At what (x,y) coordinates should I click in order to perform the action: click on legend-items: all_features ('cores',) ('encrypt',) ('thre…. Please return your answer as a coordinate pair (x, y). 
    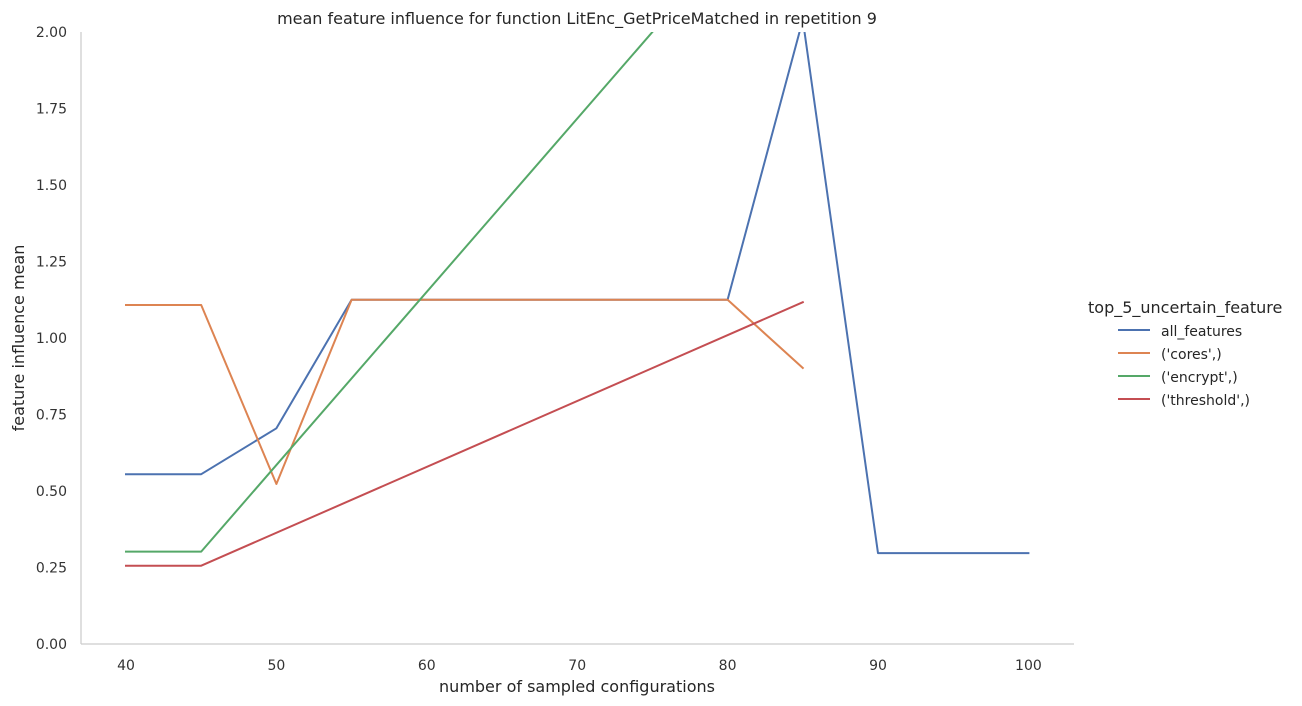
    Looking at the image, I should click on (1184, 366).